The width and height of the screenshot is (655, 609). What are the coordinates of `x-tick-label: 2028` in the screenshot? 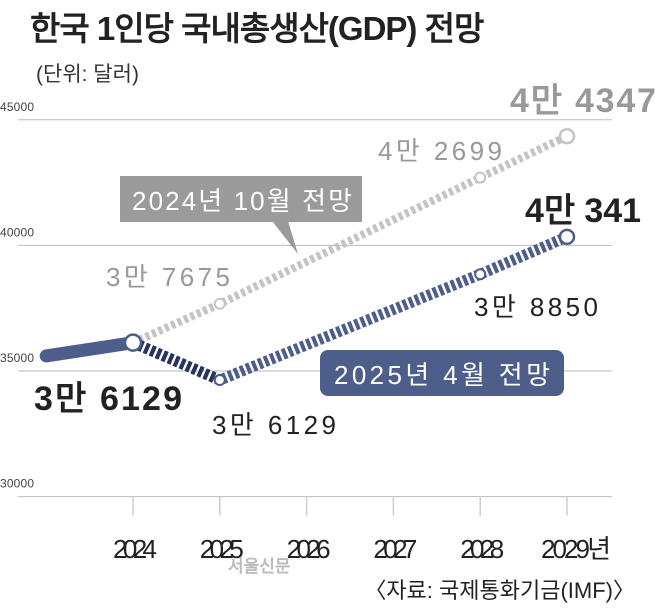 It's located at (482, 549).